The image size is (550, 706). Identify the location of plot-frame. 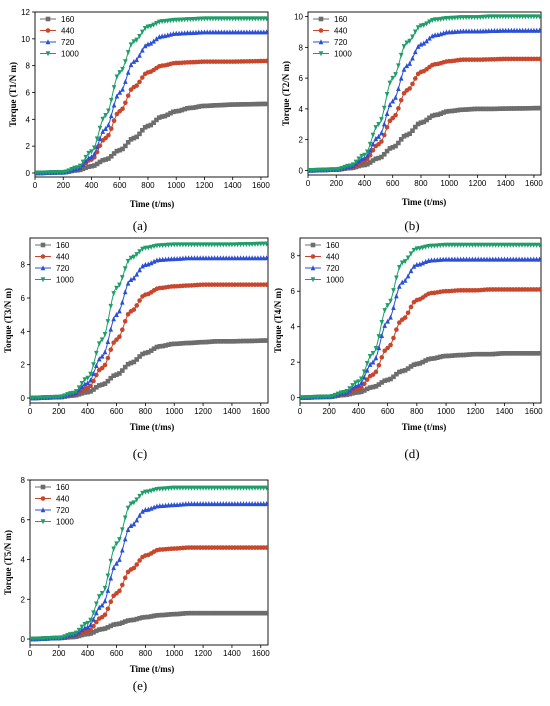
(149, 562).